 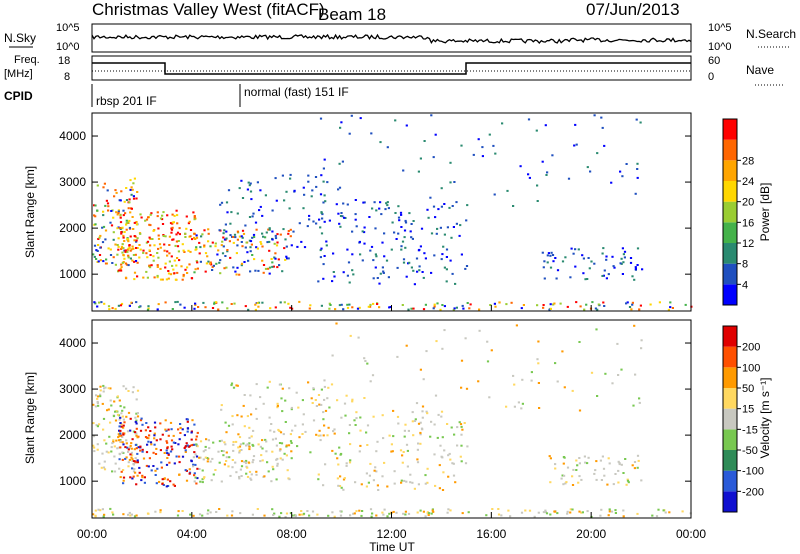 What do you see at coordinates (192, 534) in the screenshot?
I see `x-tick-label: 04:00` at bounding box center [192, 534].